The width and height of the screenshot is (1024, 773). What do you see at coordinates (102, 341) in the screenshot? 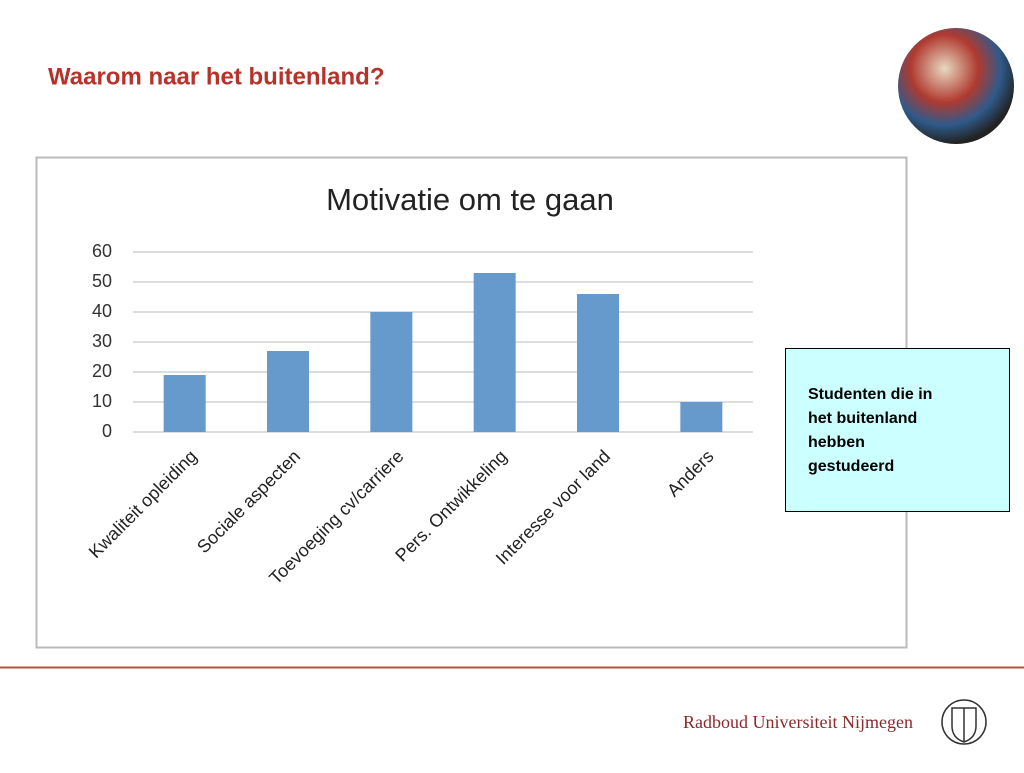
I see `y-tick-label: 30` at bounding box center [102, 341].